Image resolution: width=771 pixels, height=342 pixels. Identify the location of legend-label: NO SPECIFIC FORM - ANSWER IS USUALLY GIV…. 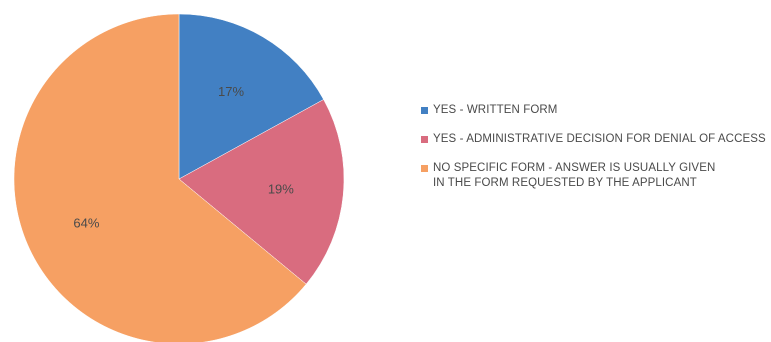
(574, 168).